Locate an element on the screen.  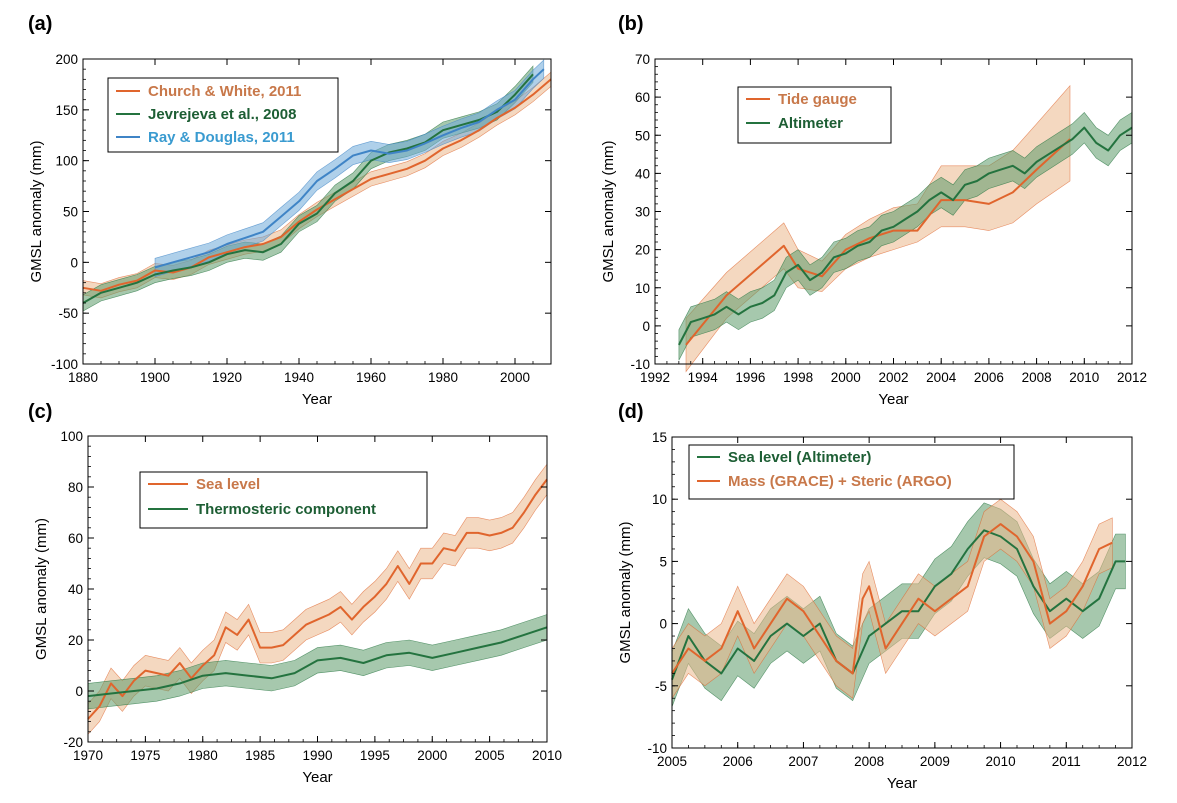
x-tick-label: 1994 is located at coordinates (703, 377).